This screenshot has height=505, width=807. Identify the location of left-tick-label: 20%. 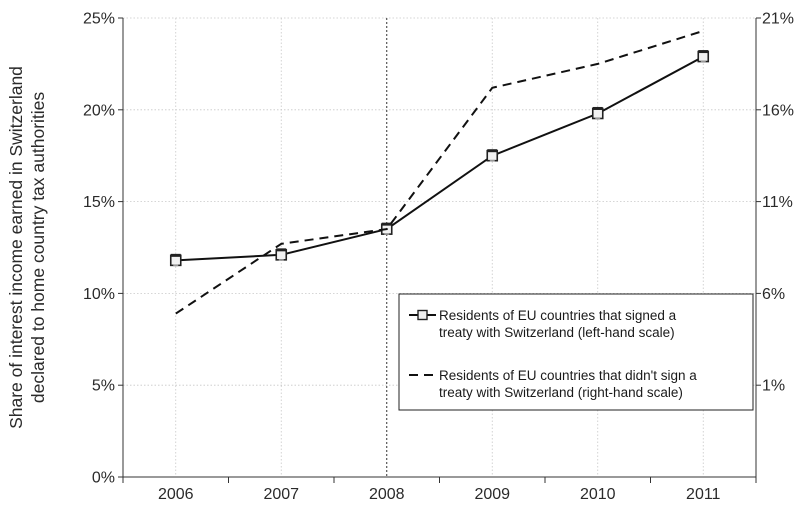
(99, 110).